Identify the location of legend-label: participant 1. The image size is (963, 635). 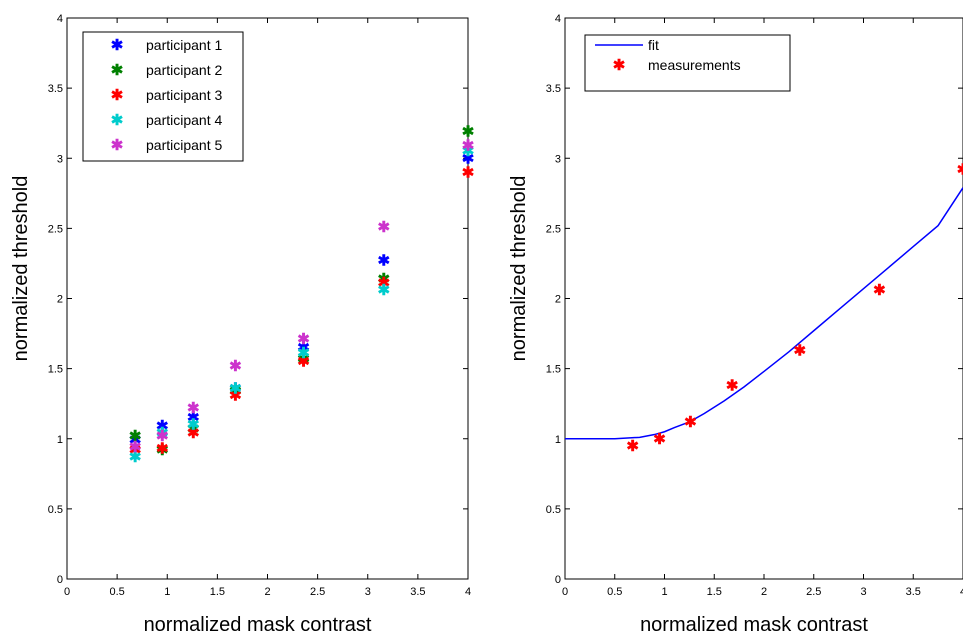
(184, 45).